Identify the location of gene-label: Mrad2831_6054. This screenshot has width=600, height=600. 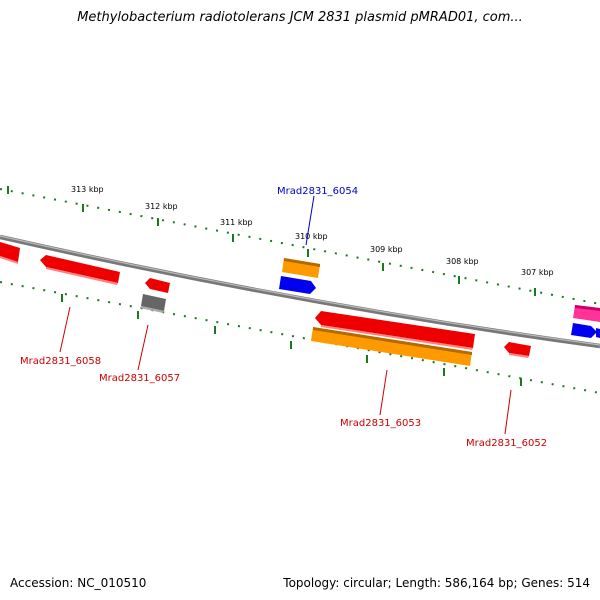
(317, 191).